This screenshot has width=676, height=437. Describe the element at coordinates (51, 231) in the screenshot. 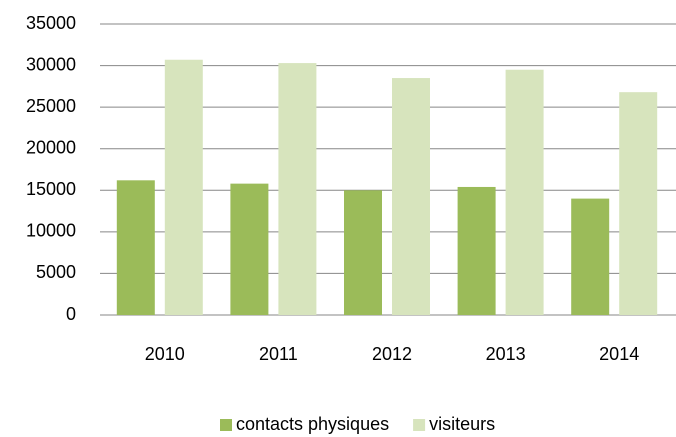

I see `y-tick-label: 10000` at that location.